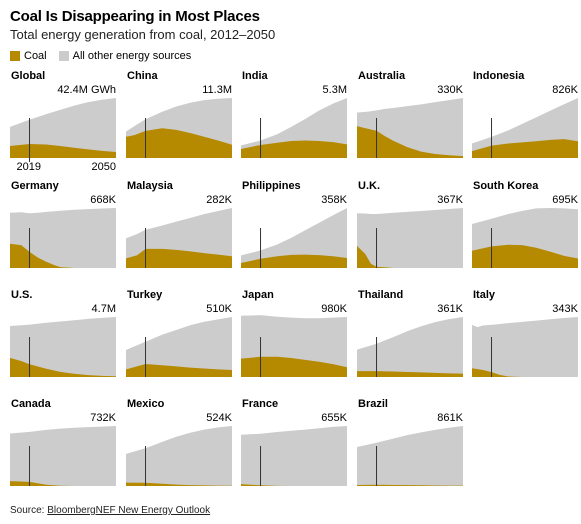 The image size is (581, 524). Describe the element at coordinates (271, 186) in the screenshot. I see `panel-title: Philippines` at that location.